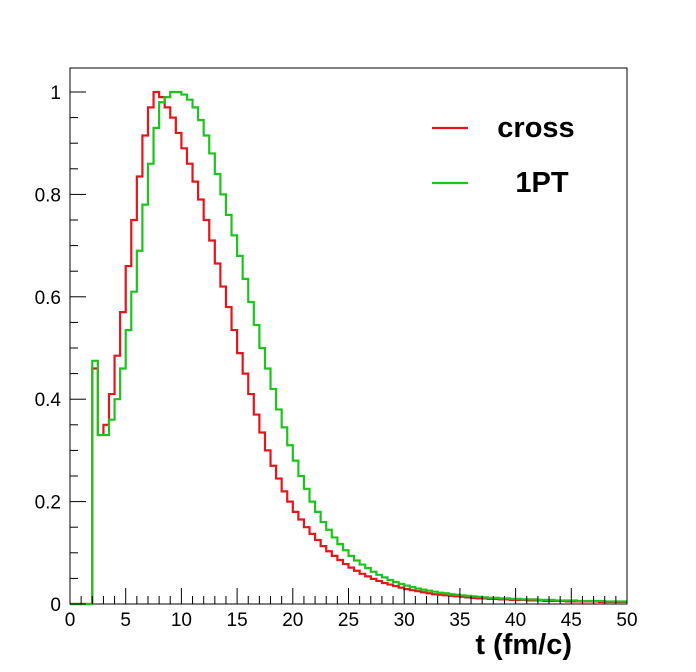 This screenshot has height=672, width=696. Describe the element at coordinates (70, 620) in the screenshot. I see `x-tick-label: 0` at that location.